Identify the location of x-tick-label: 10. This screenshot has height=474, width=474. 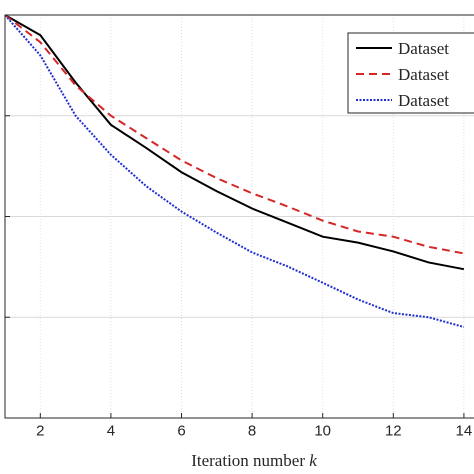
(322, 430).